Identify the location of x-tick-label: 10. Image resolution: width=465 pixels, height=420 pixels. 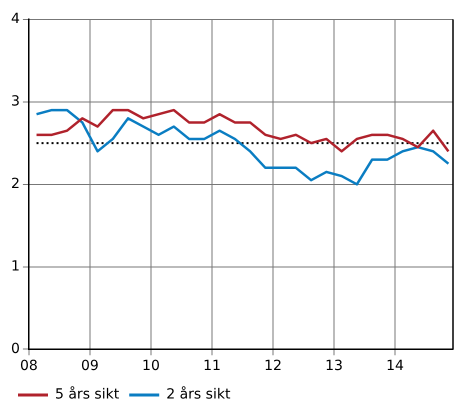
(151, 366).